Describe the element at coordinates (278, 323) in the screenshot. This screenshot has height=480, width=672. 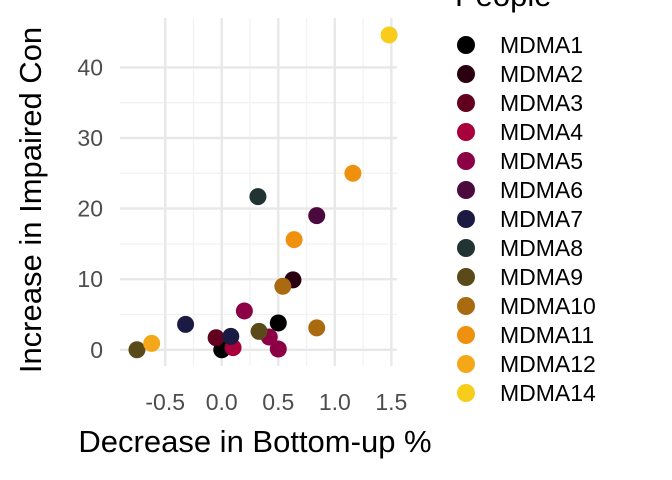
I see `data-point-mdma1` at that location.